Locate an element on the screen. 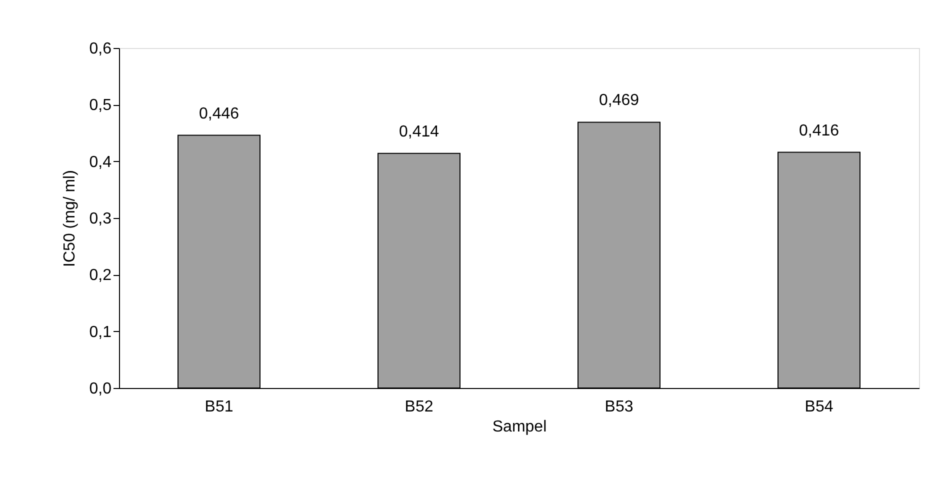 The height and width of the screenshot is (496, 952). y-tick-label: 0,0 is located at coordinates (100, 389).